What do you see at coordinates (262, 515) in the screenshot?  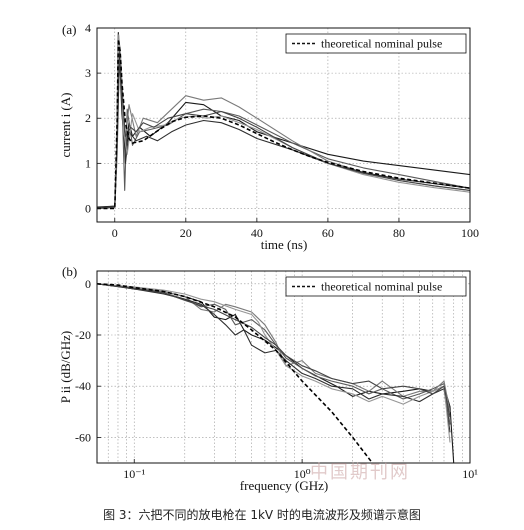 I see `figure-caption: 图 3：六把不同的放电枪在 1kV 时的电流波形及频谱示意图` at bounding box center [262, 515].